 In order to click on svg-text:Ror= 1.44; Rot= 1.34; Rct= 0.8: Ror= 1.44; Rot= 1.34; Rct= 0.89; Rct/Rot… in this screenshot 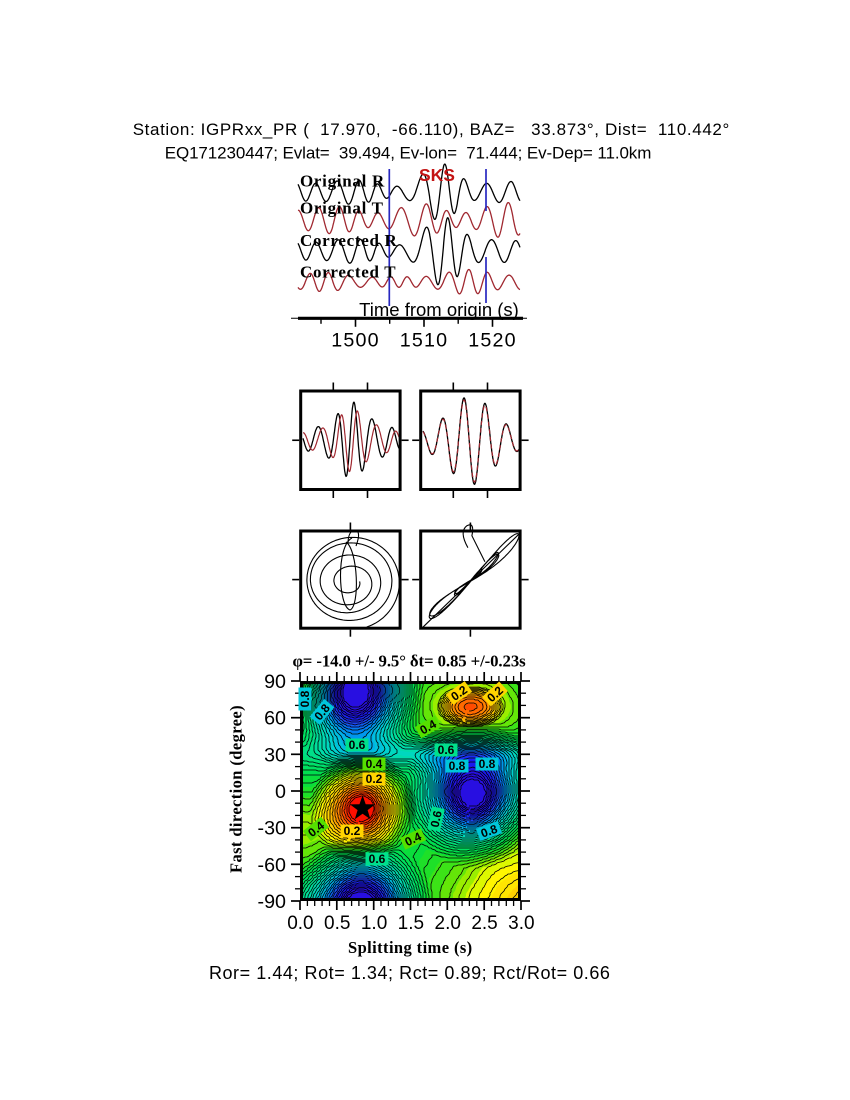, I will do `click(410, 973)`.